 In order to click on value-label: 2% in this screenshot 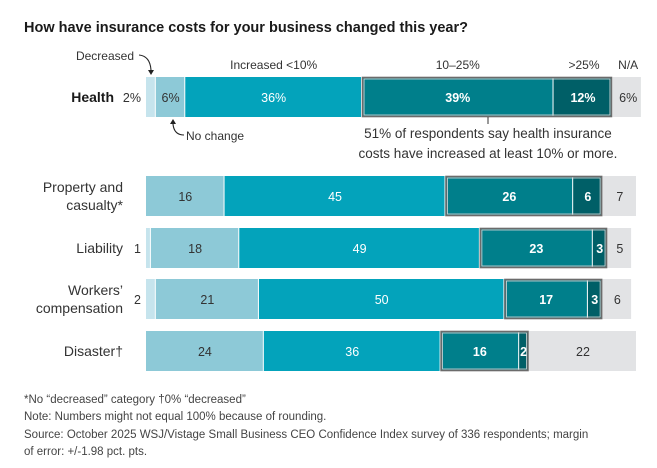, I will do `click(132, 98)`.